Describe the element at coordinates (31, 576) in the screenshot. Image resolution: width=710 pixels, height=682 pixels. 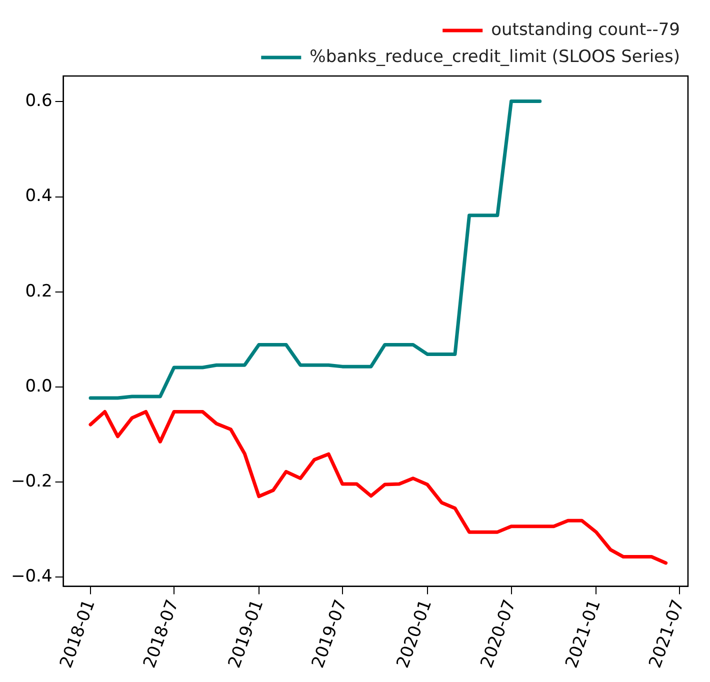
I see `y-tick-label: −0.4` at that location.